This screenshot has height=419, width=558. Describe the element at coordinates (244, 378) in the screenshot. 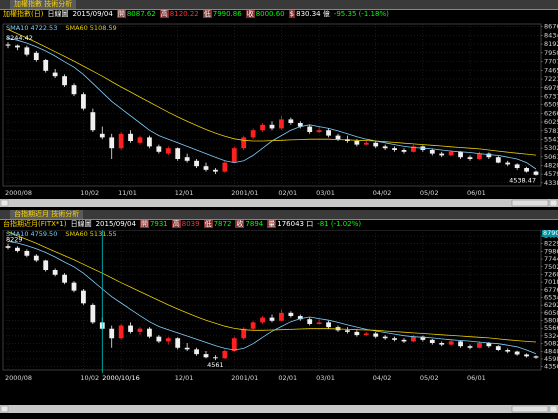

I see `x-tick-label: 2001/01` at that location.